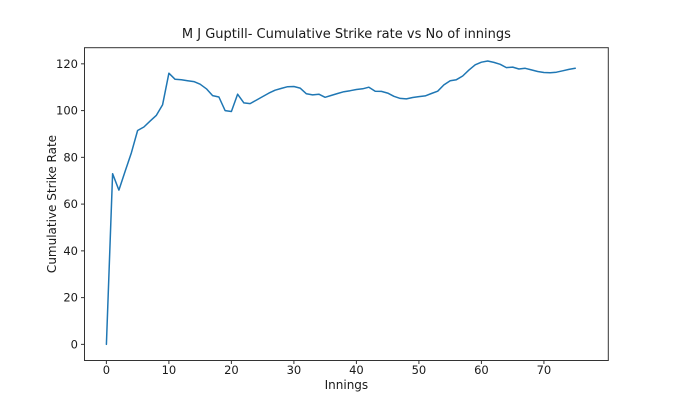  What do you see at coordinates (74, 344) in the screenshot?
I see `y-tick-label: 0` at bounding box center [74, 344].